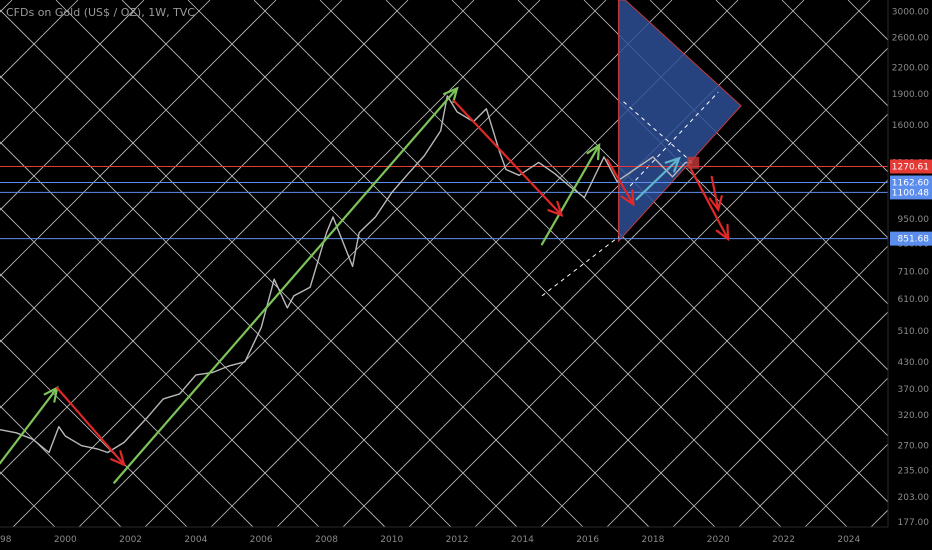  I want to click on x-tick-label: 2016, so click(587, 540).